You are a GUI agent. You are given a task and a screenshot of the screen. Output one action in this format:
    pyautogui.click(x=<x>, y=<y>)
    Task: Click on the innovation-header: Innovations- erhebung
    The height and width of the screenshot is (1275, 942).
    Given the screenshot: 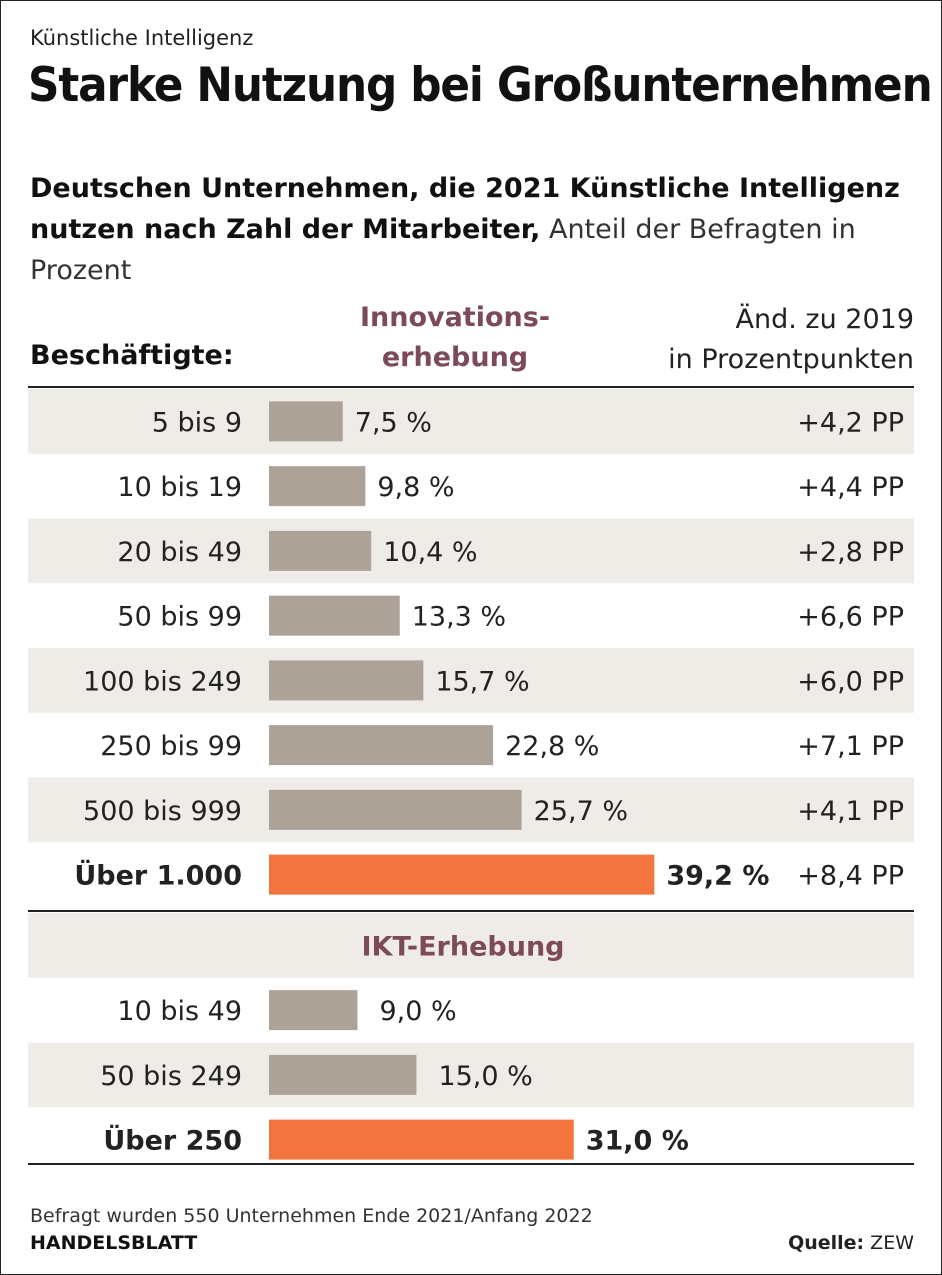 What is the action you would take?
    pyautogui.click(x=455, y=338)
    